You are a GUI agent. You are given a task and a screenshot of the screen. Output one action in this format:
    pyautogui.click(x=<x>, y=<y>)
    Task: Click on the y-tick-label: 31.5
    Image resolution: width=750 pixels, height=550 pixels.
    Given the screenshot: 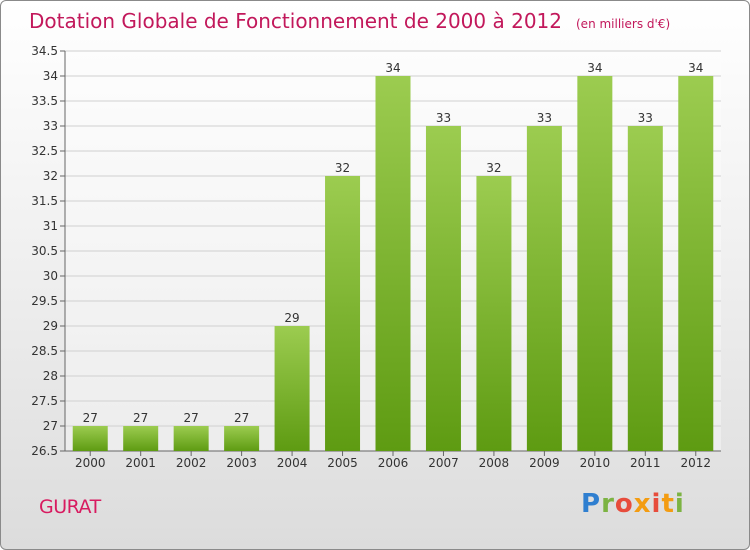 What is the action you would take?
    pyautogui.click(x=44, y=201)
    